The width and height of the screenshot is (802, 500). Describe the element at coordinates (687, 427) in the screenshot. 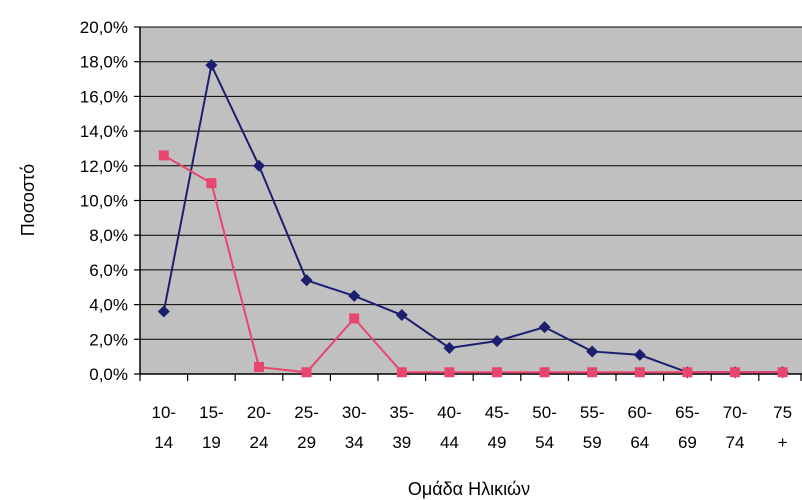

I see `x-tick-label: 65-69` at that location.